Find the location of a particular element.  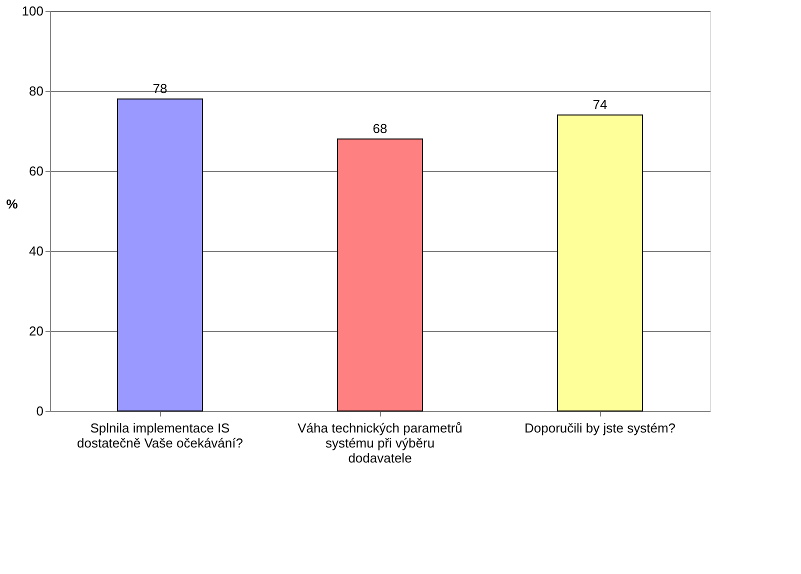

data-label: 74 is located at coordinates (600, 104).